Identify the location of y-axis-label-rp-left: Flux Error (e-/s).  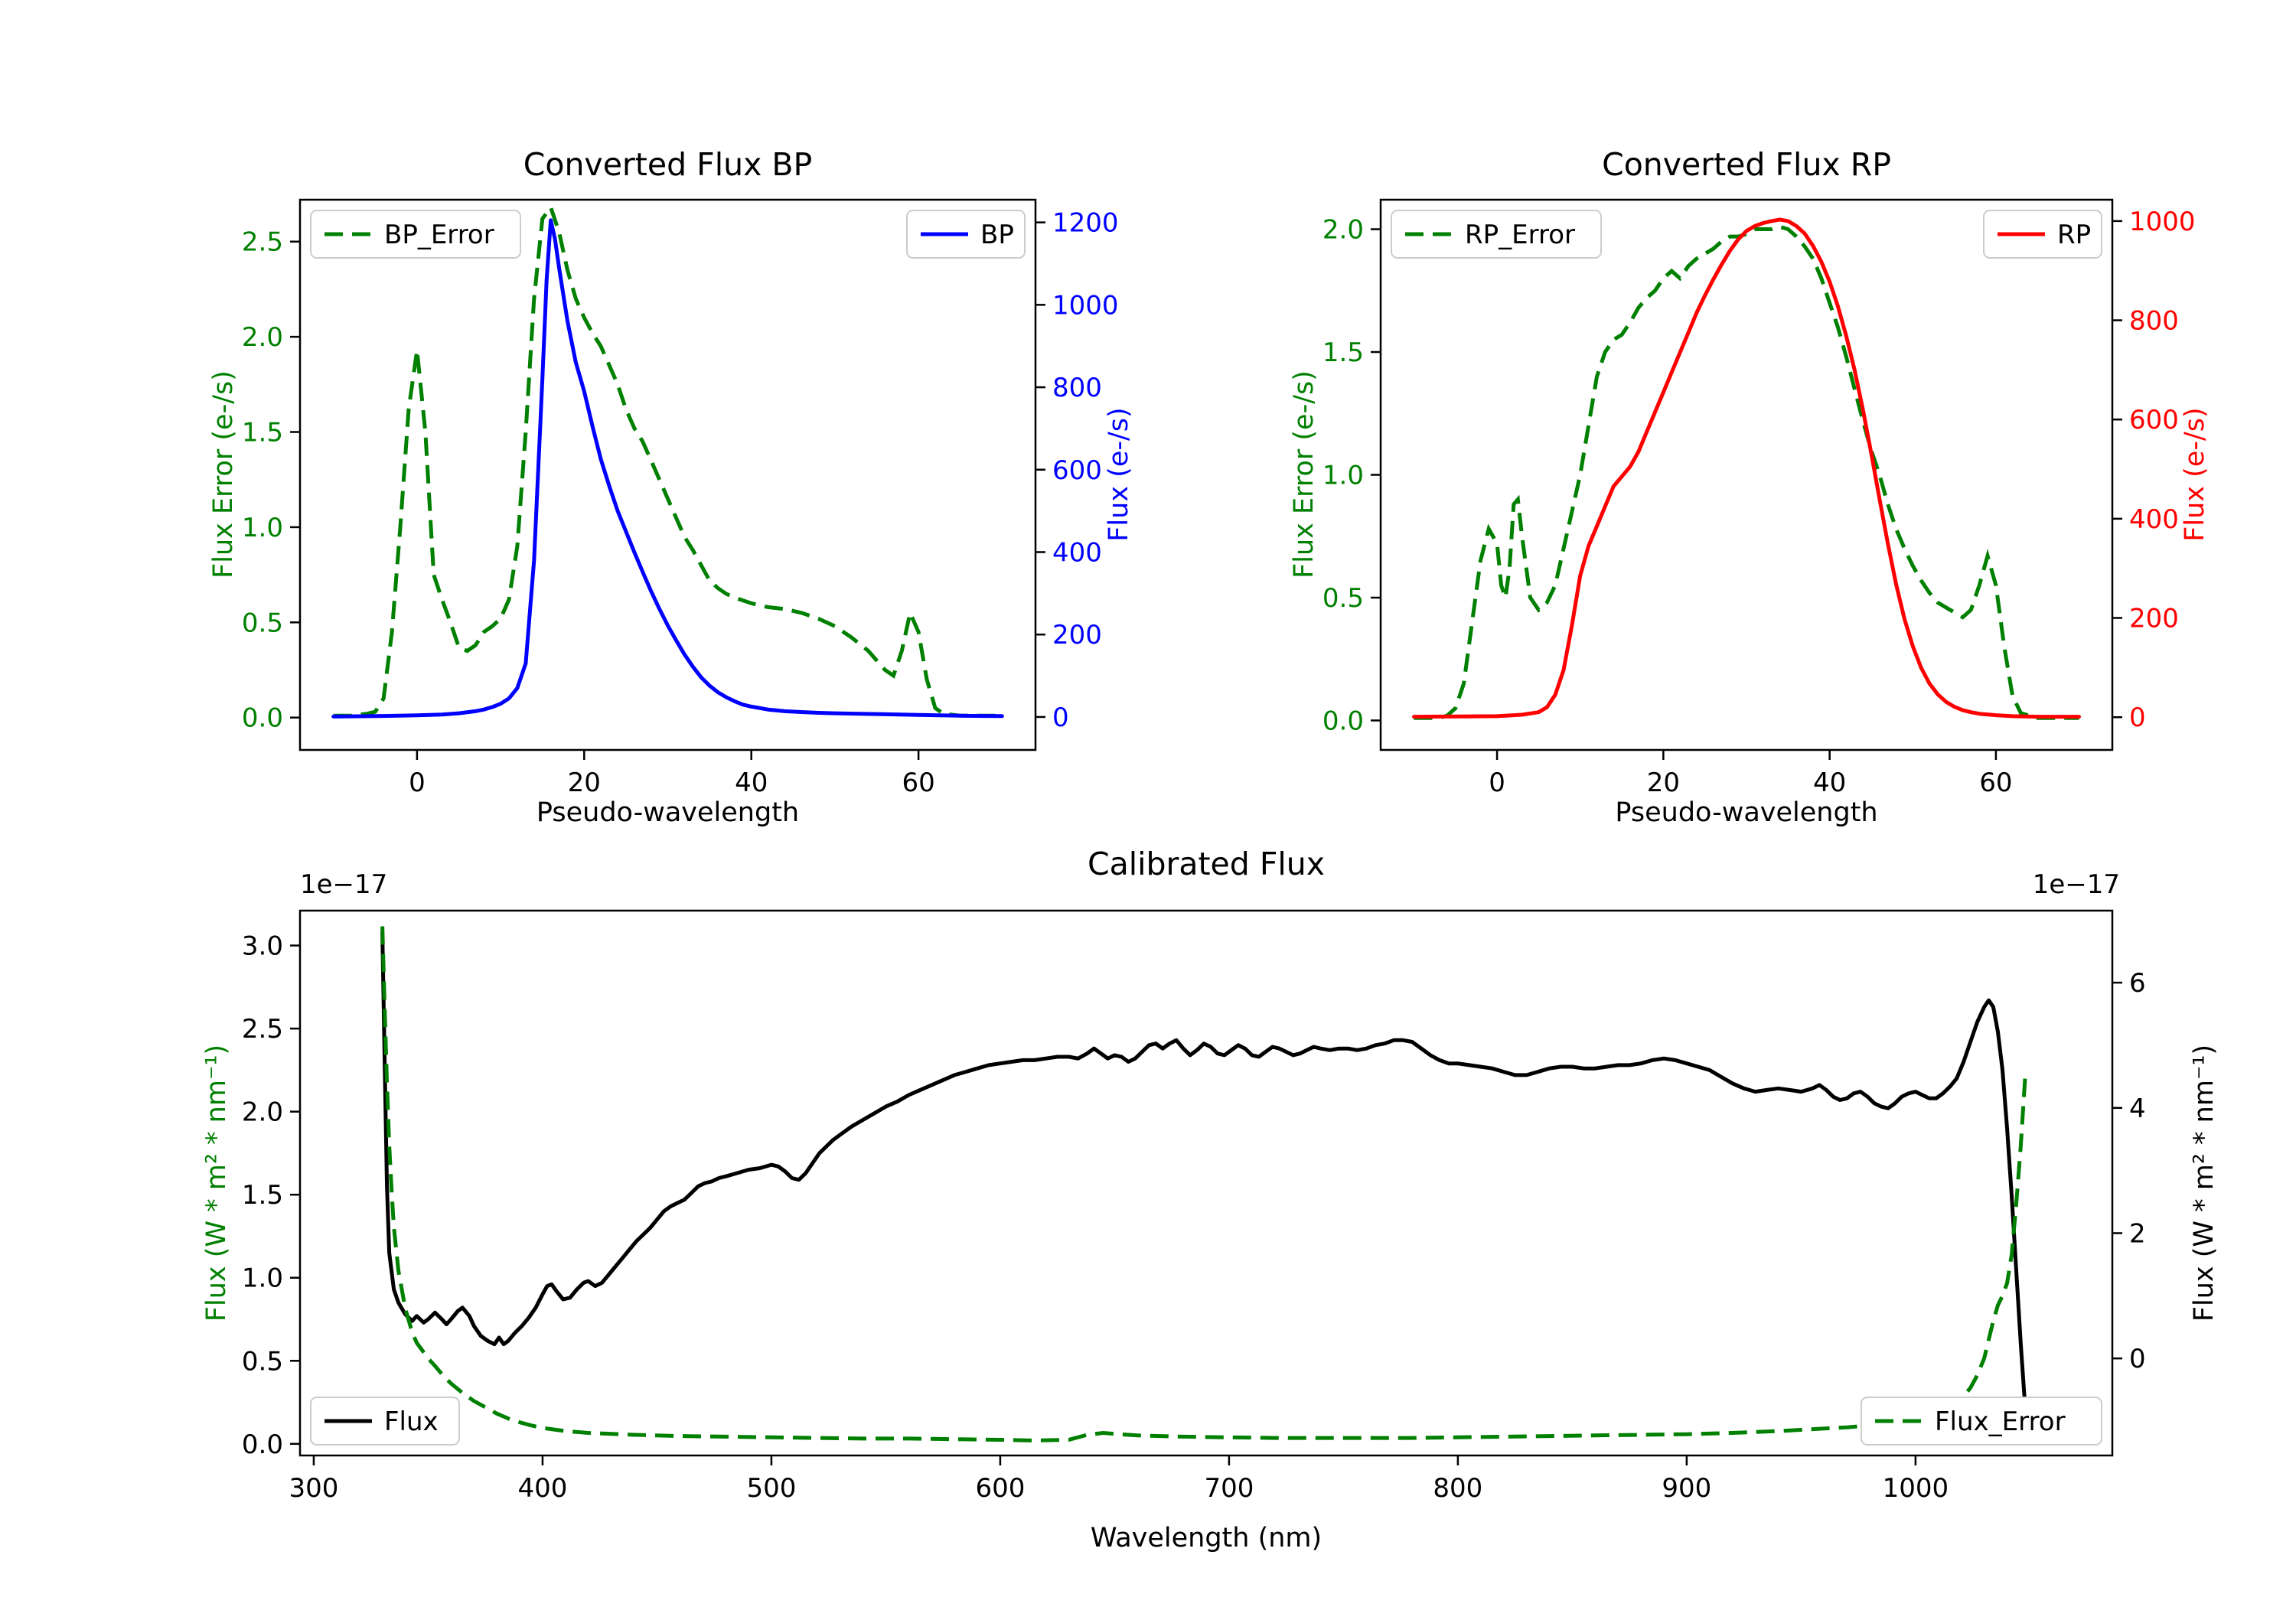
(1304, 474).